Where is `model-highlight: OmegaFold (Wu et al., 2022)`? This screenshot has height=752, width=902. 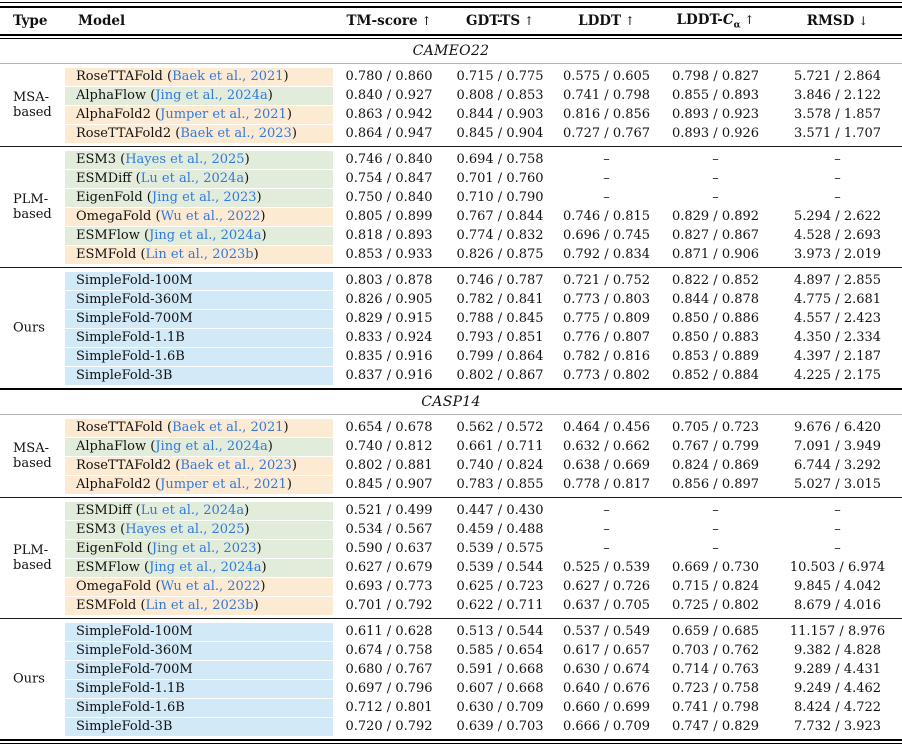
model-highlight: OmegaFold (Wu et al., 2022) is located at coordinates (199, 216).